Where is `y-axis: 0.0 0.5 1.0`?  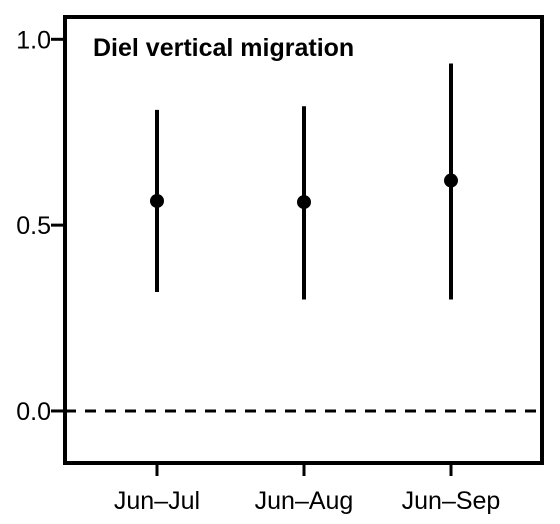
y-axis: 0.0 0.5 1.0 is located at coordinates (40, 226).